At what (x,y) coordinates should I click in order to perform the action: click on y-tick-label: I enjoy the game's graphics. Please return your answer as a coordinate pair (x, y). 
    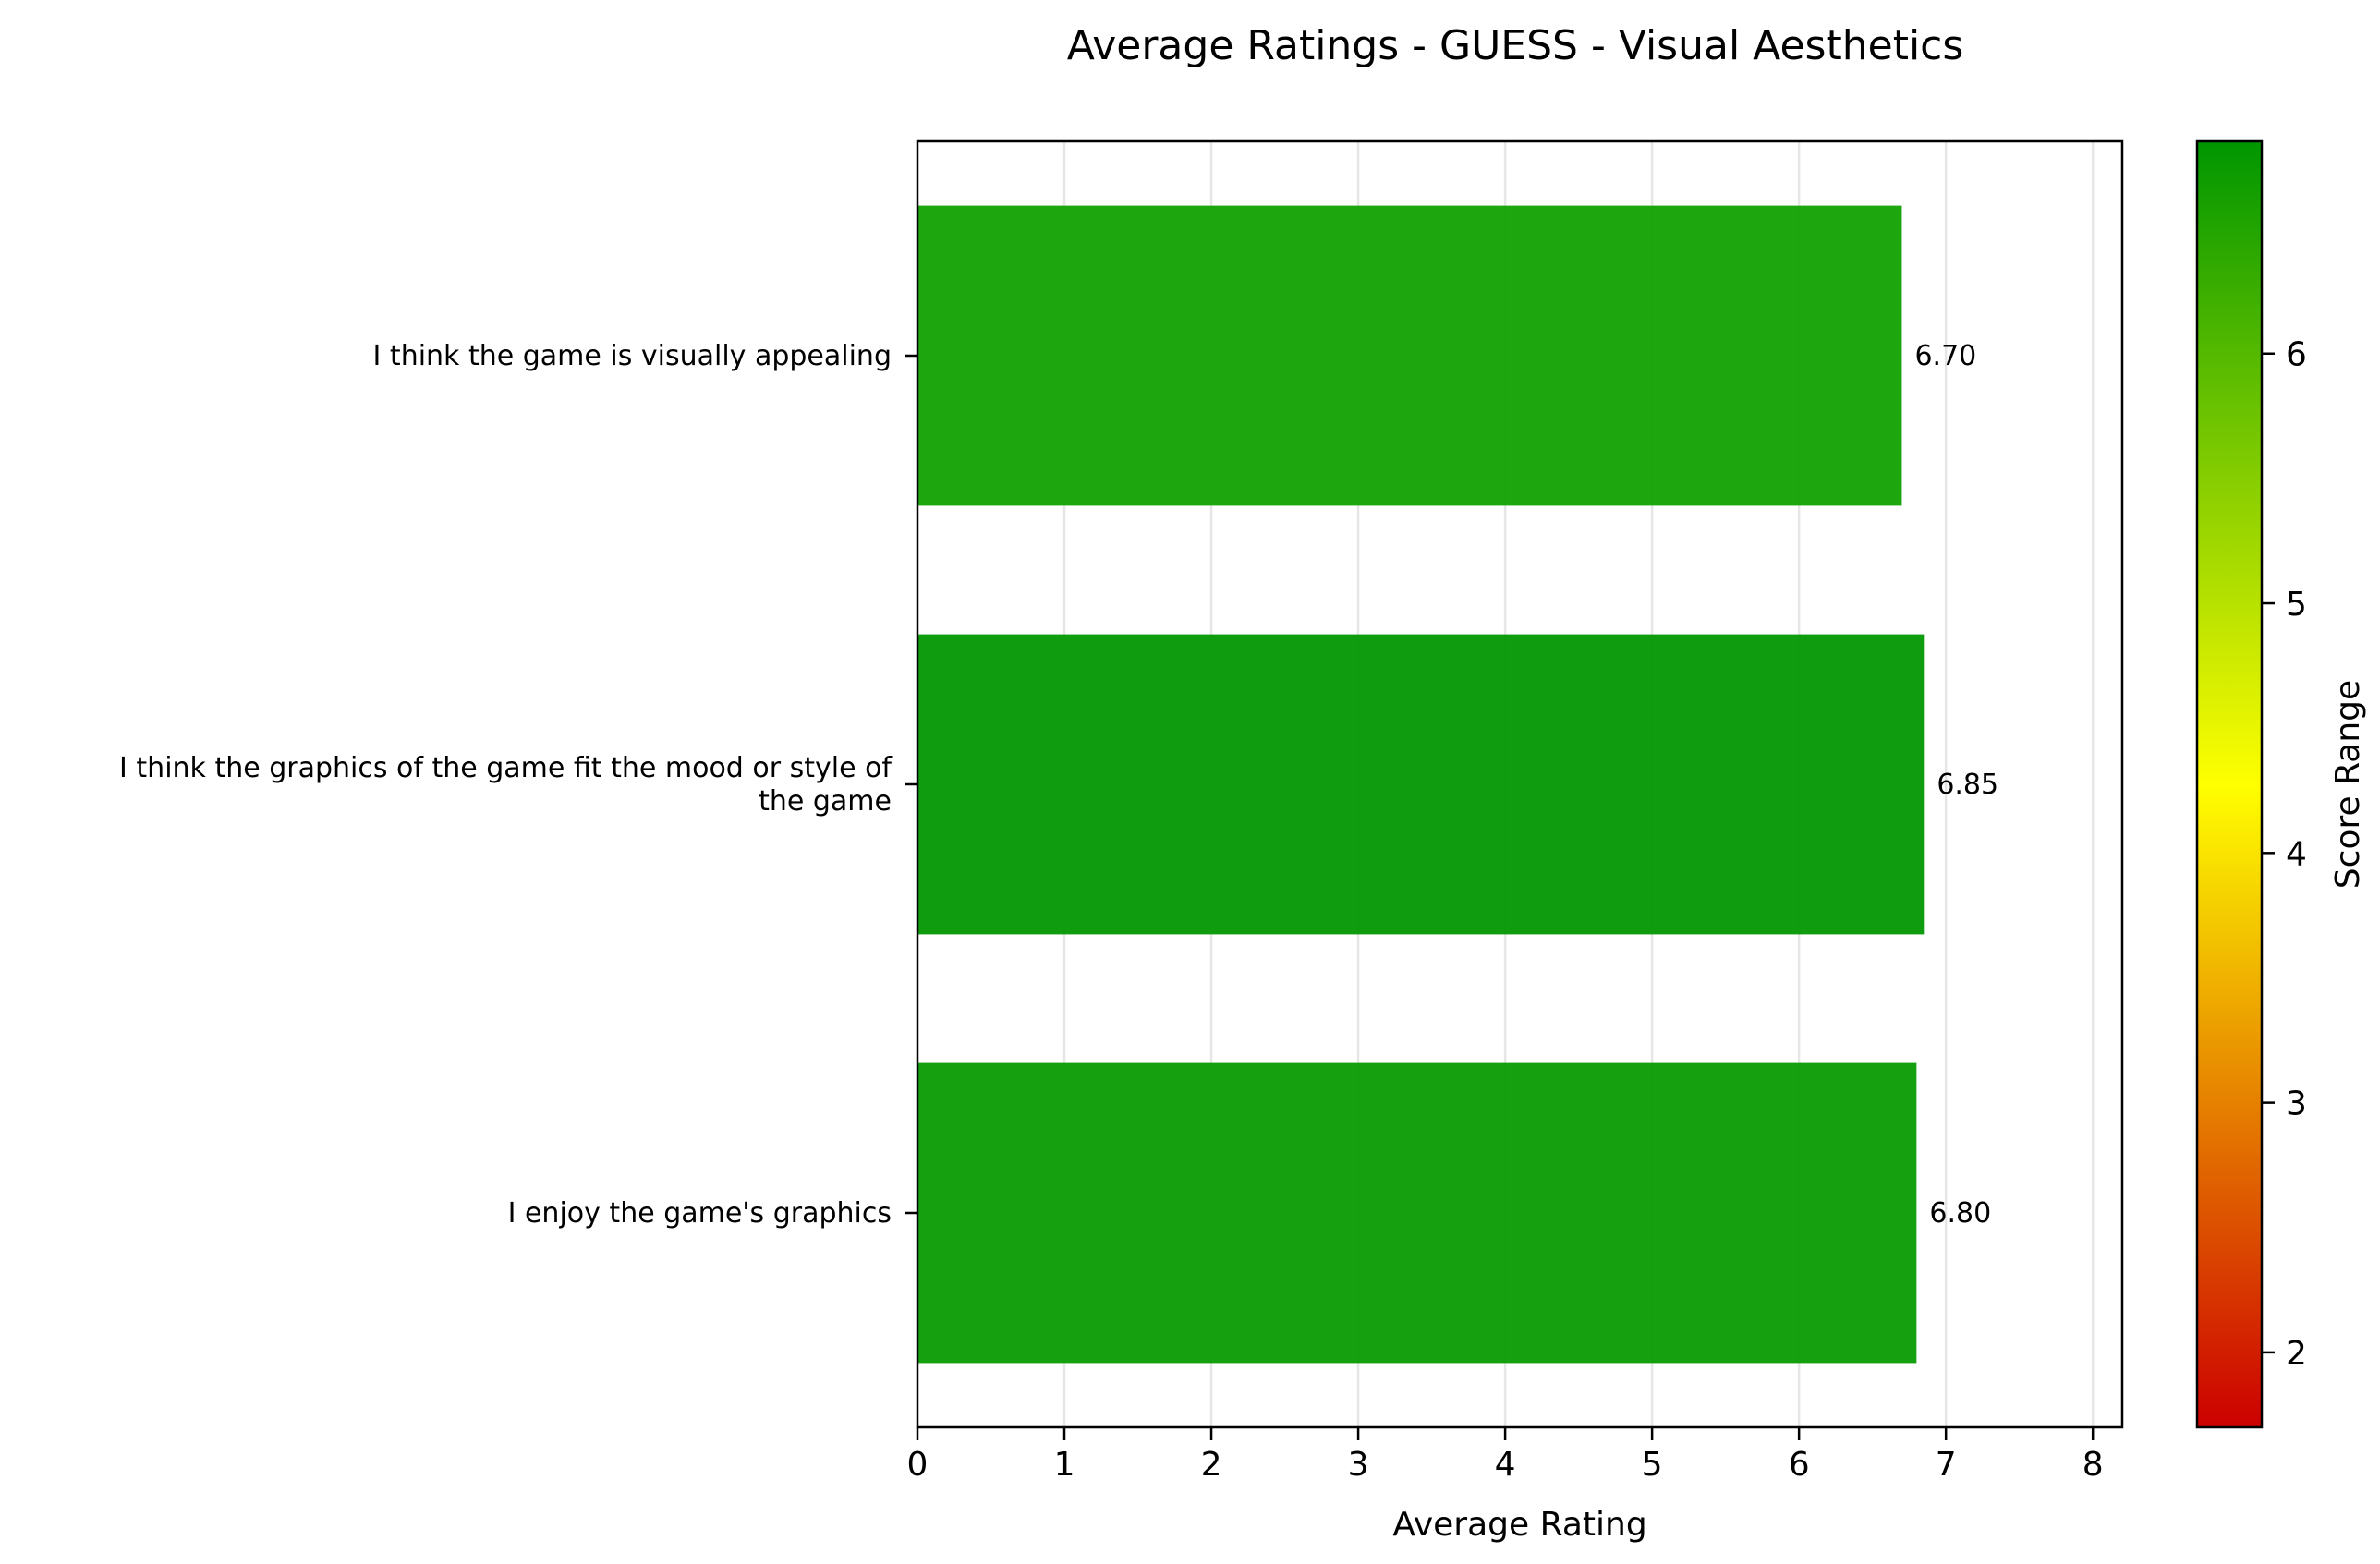
    Looking at the image, I should click on (700, 1213).